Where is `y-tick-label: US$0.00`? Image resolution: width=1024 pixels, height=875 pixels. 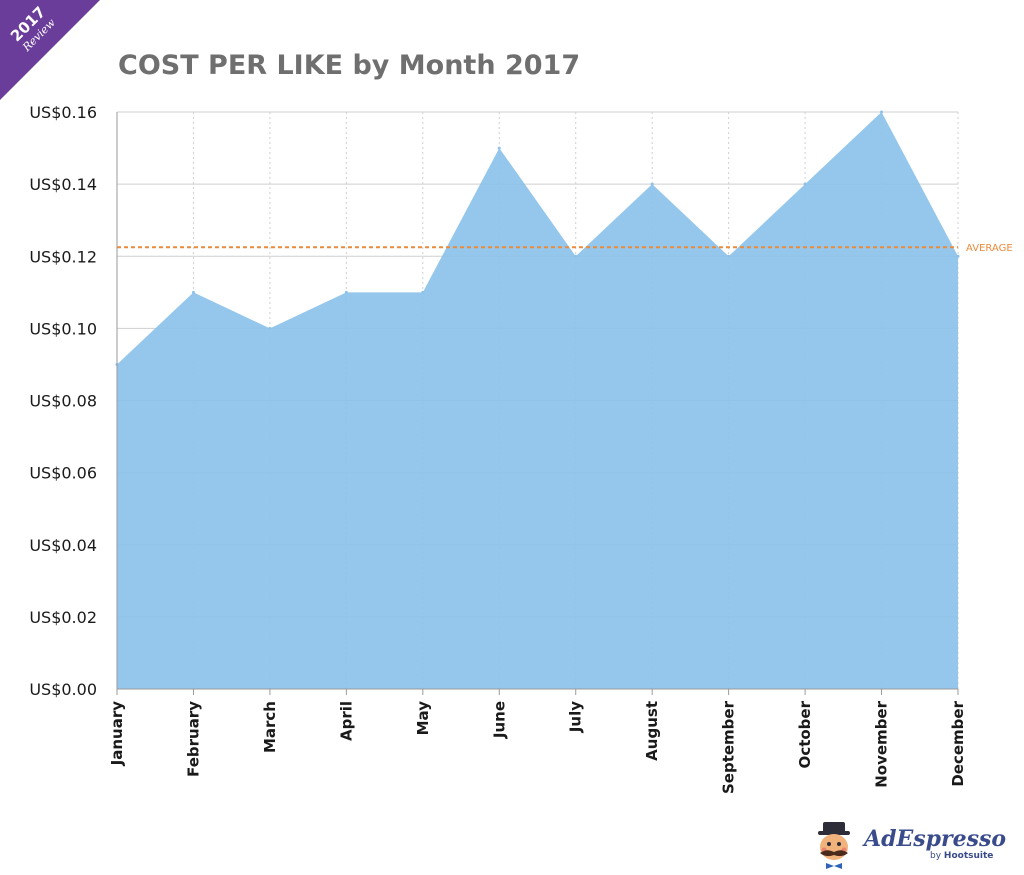 y-tick-label: US$0.00 is located at coordinates (63, 689).